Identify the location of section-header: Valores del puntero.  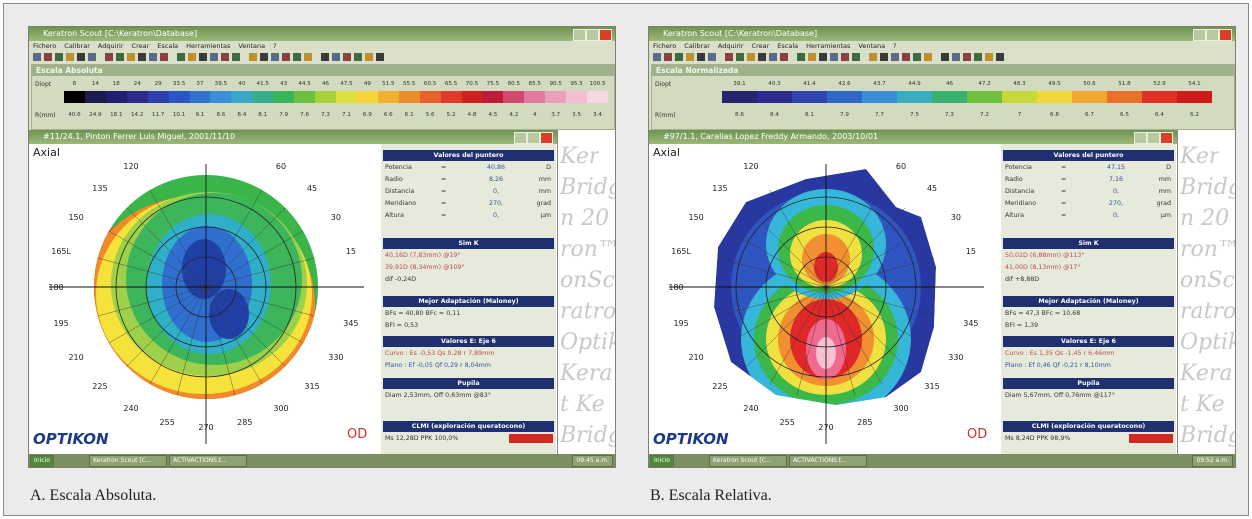
(1088, 155).